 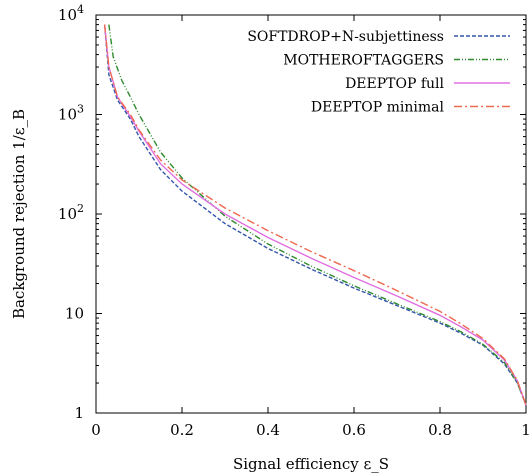 What do you see at coordinates (311, 430) in the screenshot?
I see `x-tick-labels: 0 0.2 0.4 0.6 0.8 1` at bounding box center [311, 430].